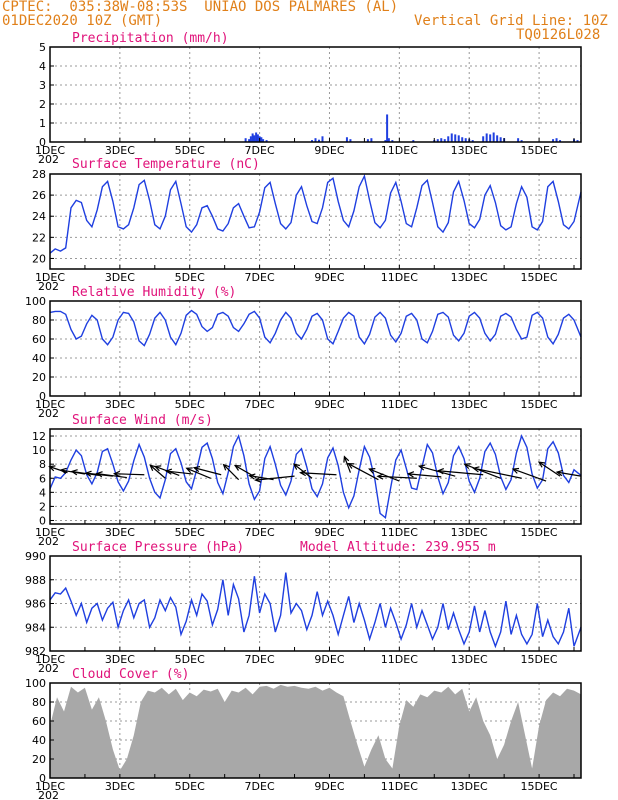 This screenshot has width=618, height=800. Describe the element at coordinates (42, 66) in the screenshot. I see `y-tick-label: 4` at that location.